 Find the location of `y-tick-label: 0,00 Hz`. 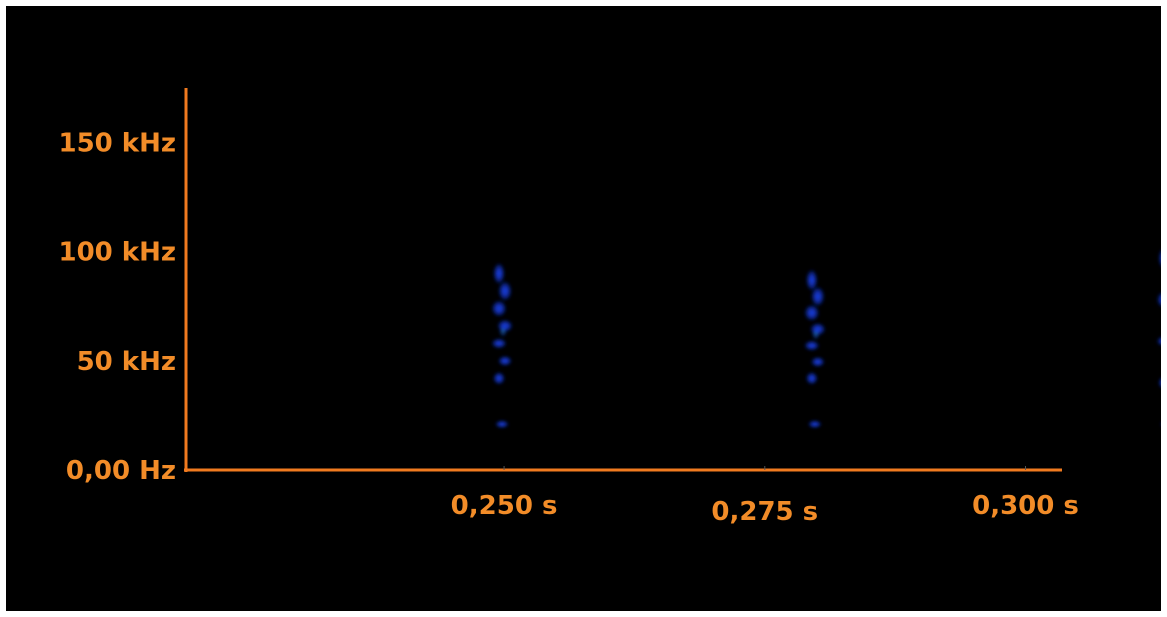

y-tick-label: 0,00 Hz is located at coordinates (121, 471).